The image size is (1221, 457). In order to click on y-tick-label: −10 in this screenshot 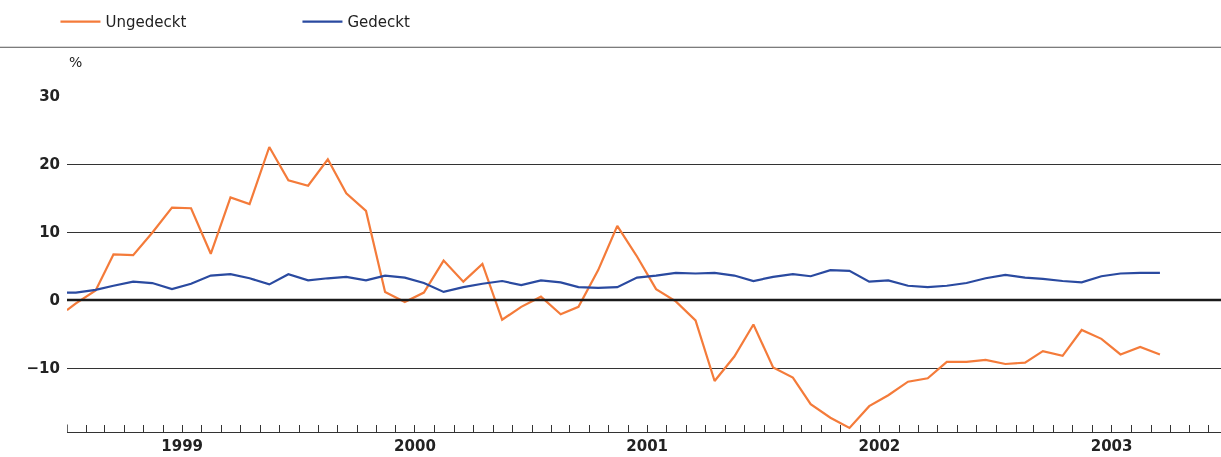, I will do `click(43, 368)`.